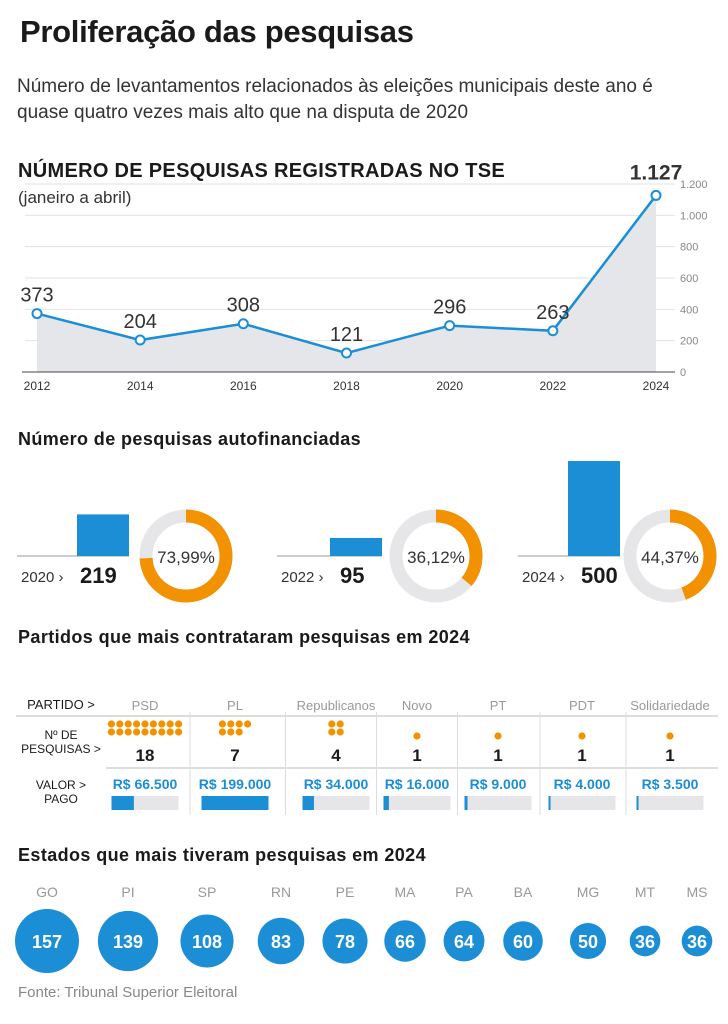 The width and height of the screenshot is (728, 1024). Describe the element at coordinates (243, 386) in the screenshot. I see `x-tick-label: 2016` at that location.